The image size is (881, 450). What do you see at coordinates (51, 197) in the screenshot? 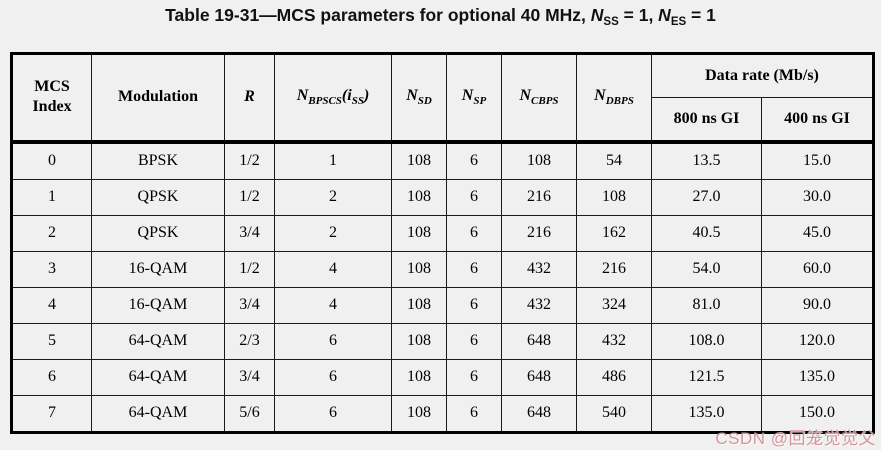
I see `cell-mcs: 1` at bounding box center [51, 197].